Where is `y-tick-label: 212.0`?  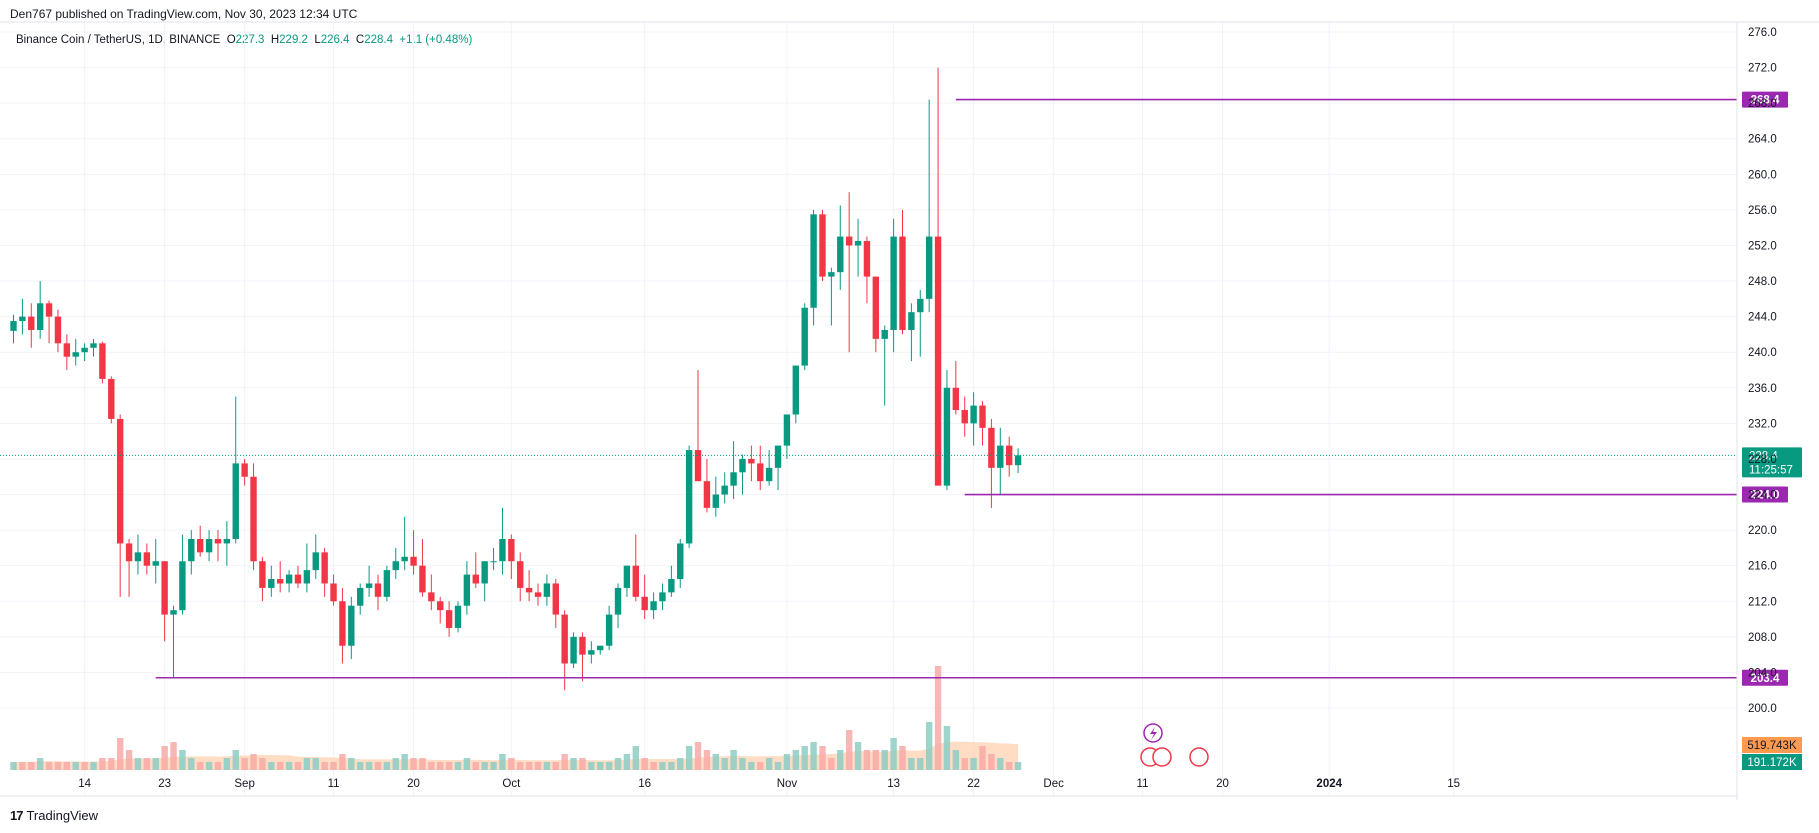
y-tick-label: 212.0 is located at coordinates (1762, 602).